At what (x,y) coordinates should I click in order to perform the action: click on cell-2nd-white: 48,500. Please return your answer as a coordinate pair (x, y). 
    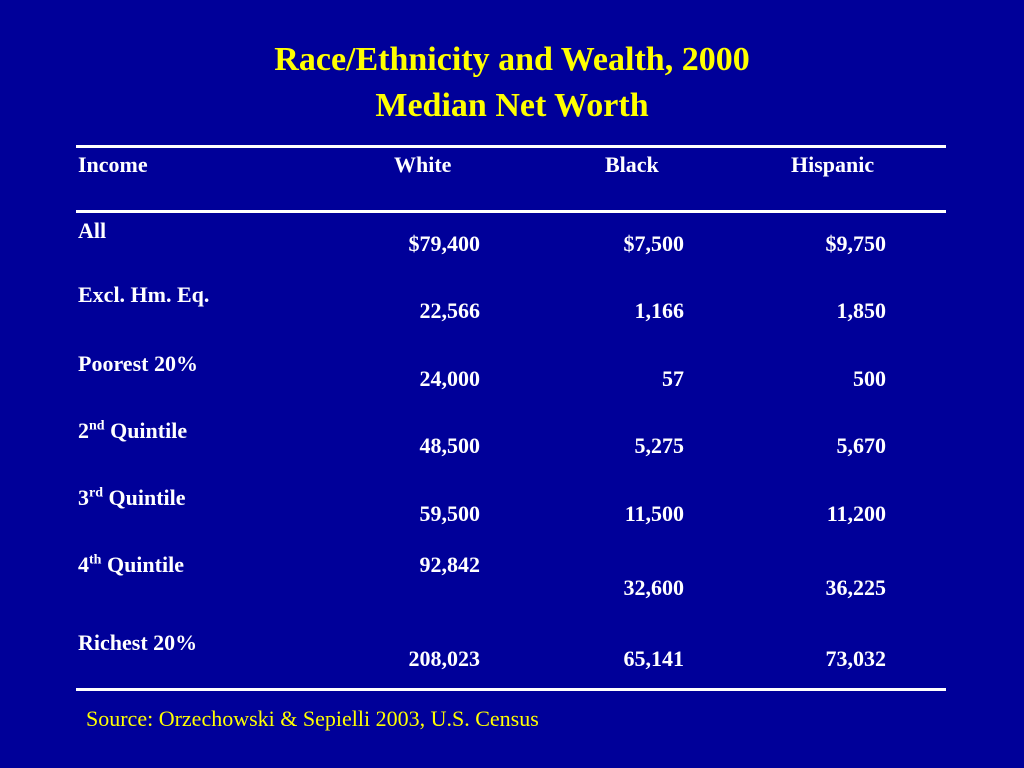
    Looking at the image, I should click on (450, 445).